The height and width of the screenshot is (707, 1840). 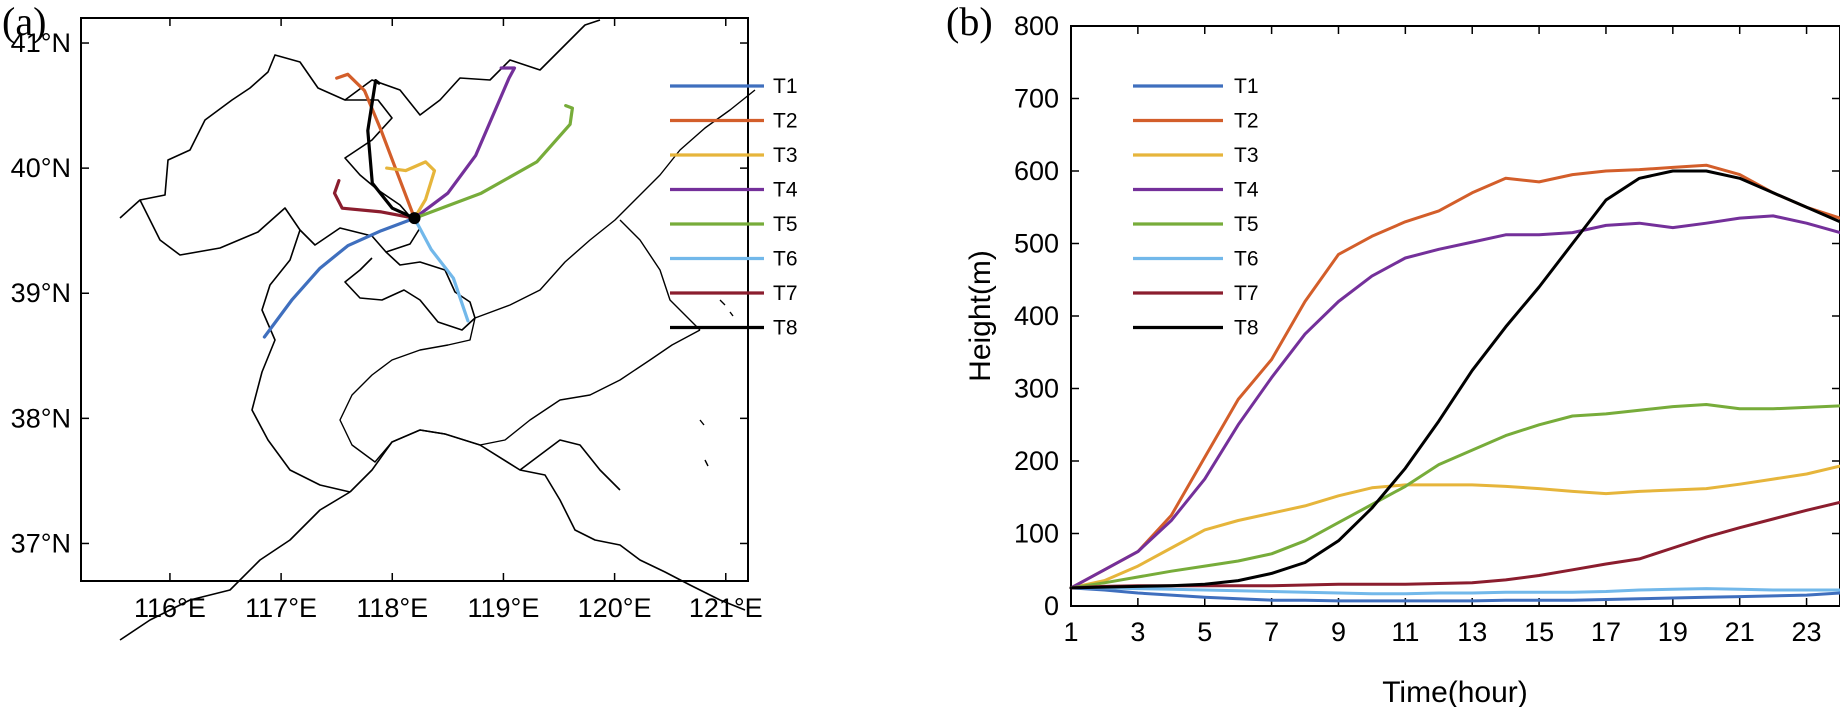 I want to click on y-axis-title: Height(m), so click(x=980, y=316).